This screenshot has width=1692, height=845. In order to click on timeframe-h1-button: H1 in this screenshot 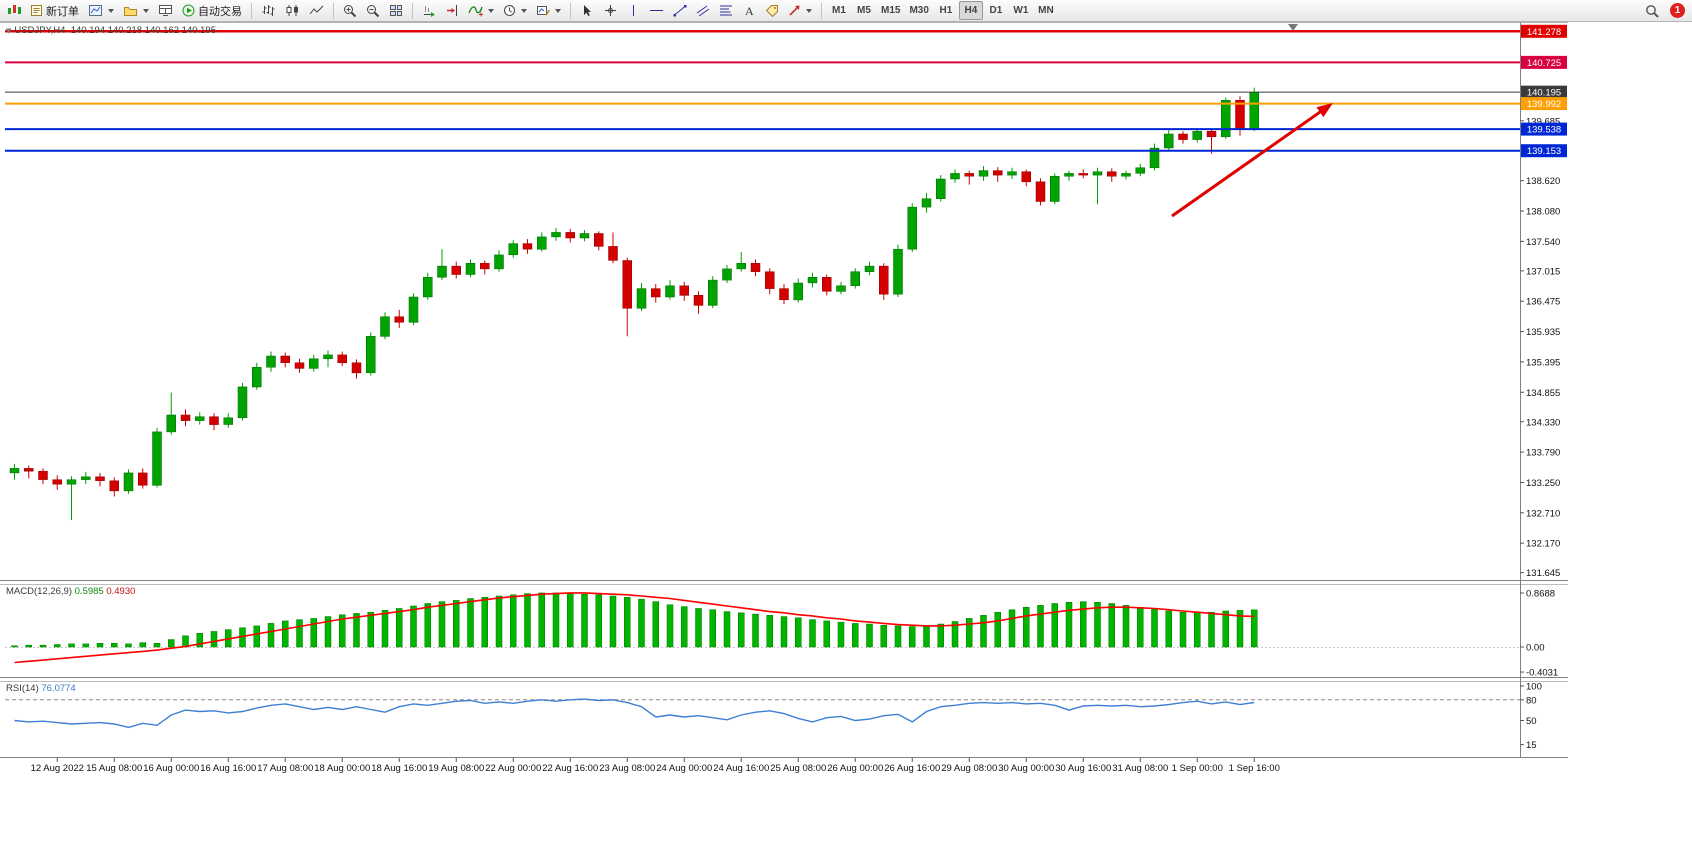, I will do `click(946, 10)`.